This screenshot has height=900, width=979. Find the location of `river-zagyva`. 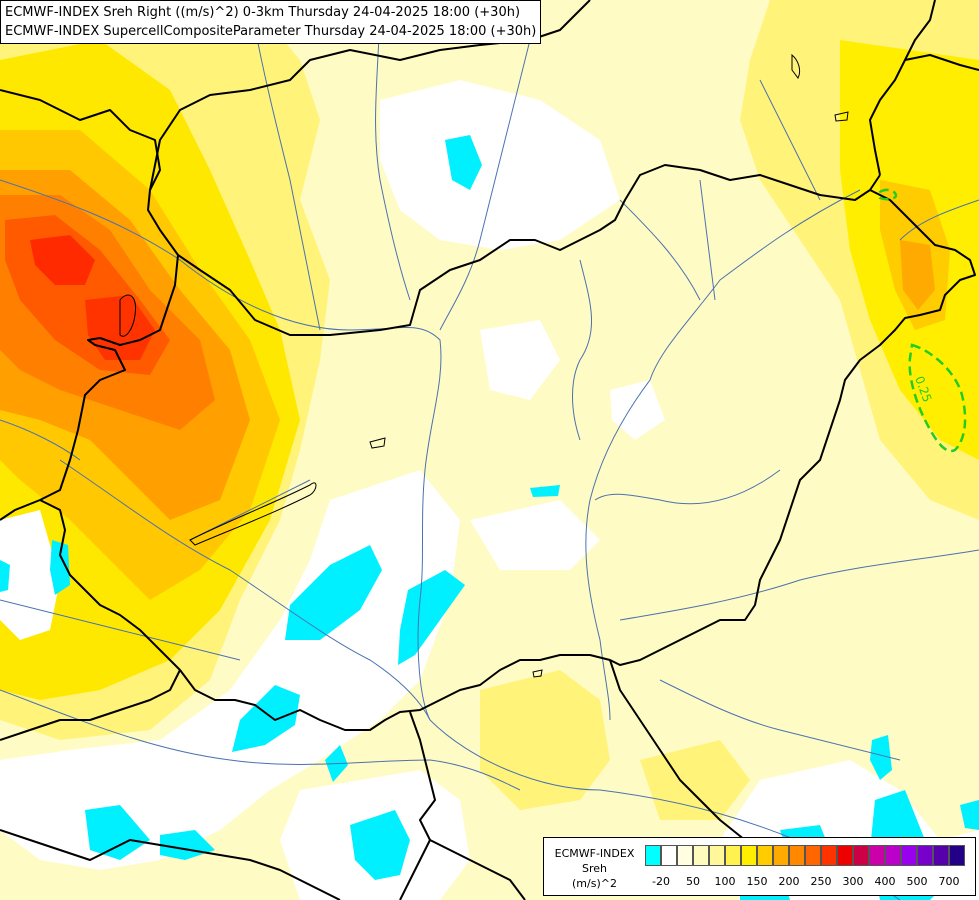

river-zagyva is located at coordinates (582, 350).